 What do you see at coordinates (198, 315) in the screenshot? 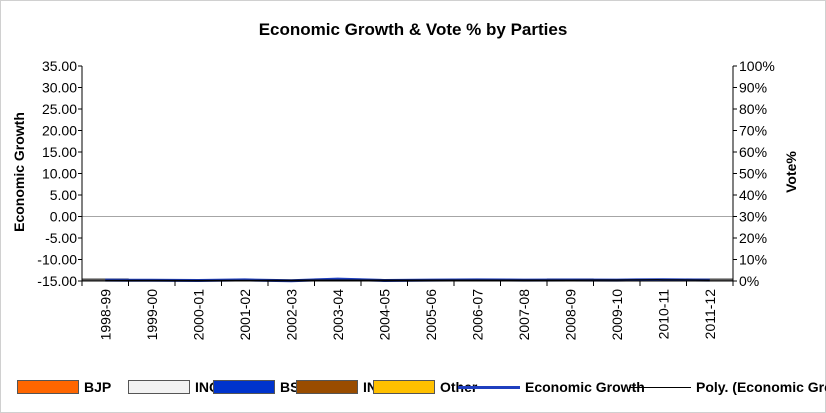
I see `x-tick-label: 2000-01` at bounding box center [198, 315].